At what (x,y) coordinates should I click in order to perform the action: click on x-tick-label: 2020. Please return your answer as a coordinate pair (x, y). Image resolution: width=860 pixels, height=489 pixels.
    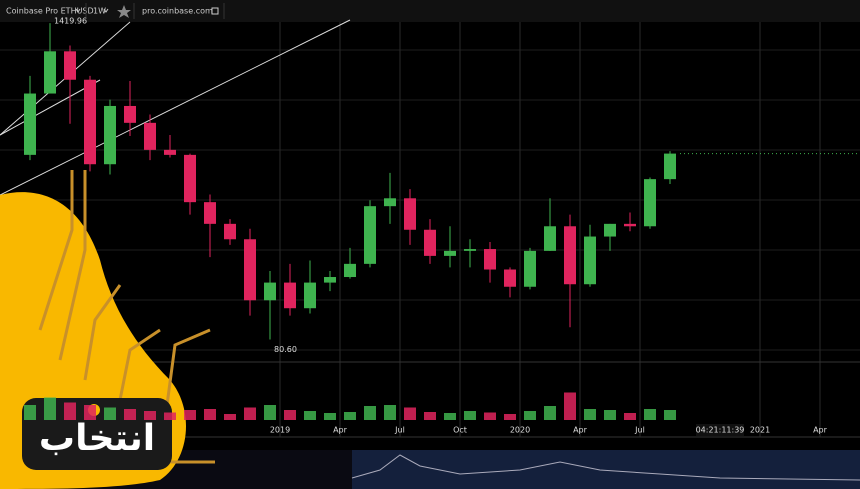
    Looking at the image, I should click on (520, 430).